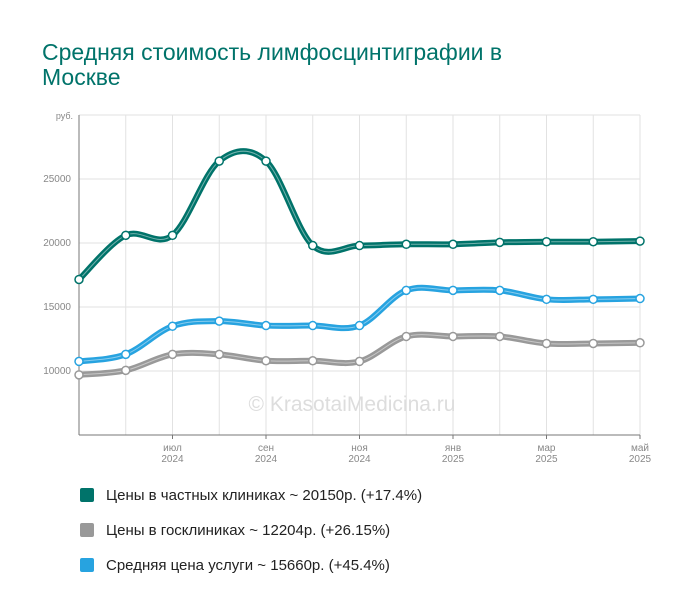 This screenshot has width=700, height=612. I want to click on x-tick-label: мар, so click(547, 448).